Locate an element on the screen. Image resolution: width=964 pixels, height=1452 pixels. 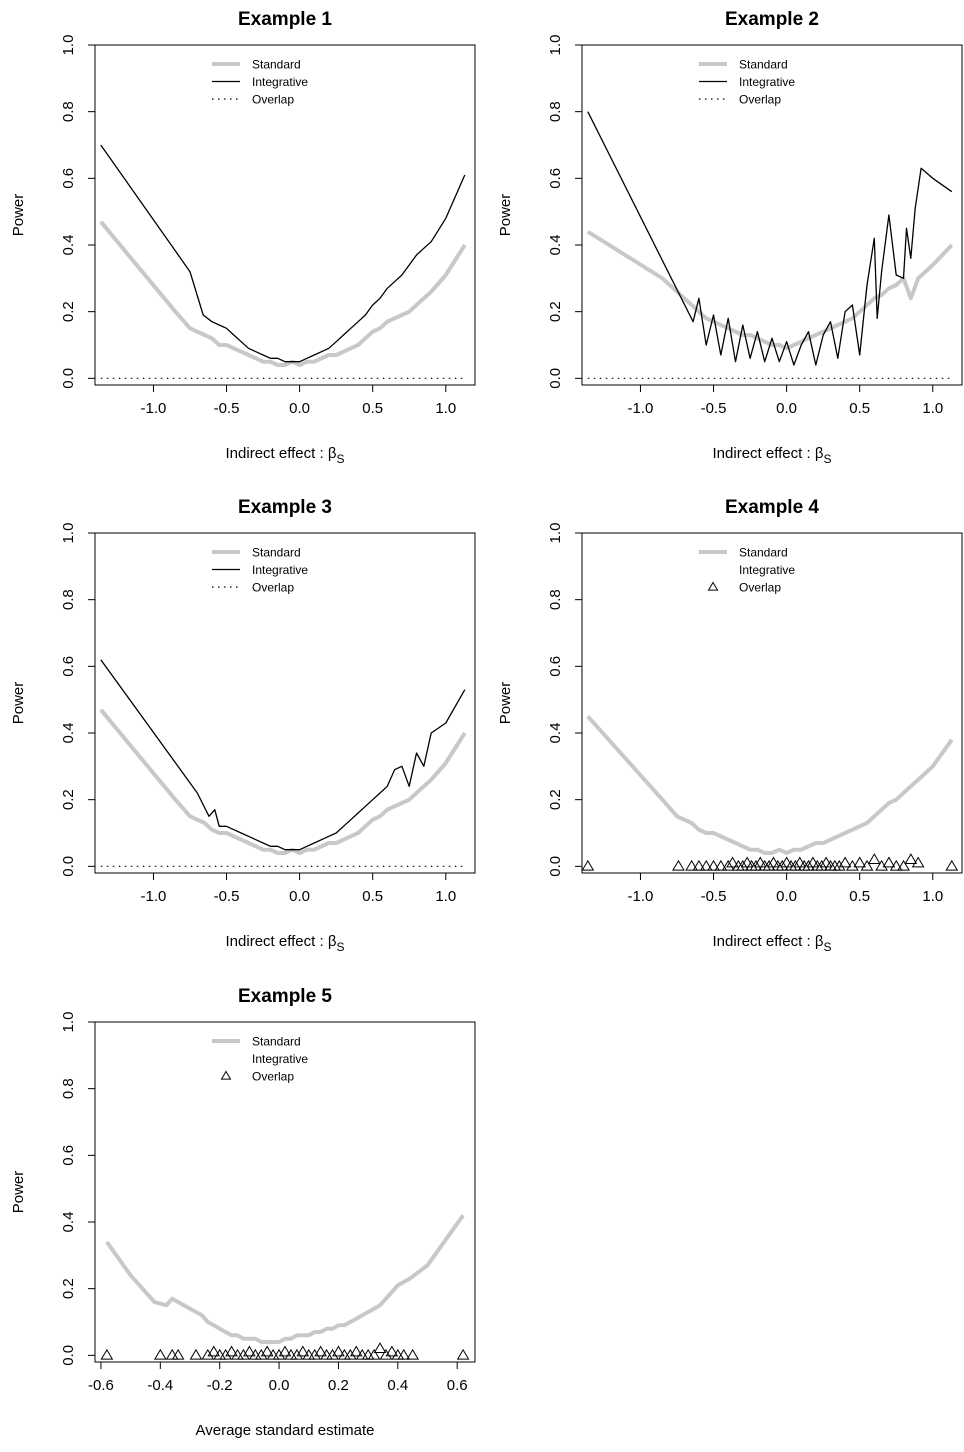
chart-title: Example 4 is located at coordinates (772, 507).